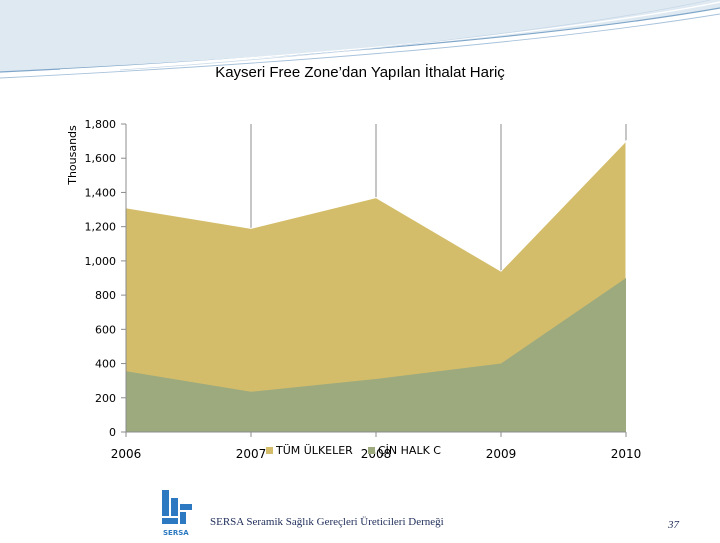 The image size is (720, 543). I want to click on x-tick-label: 2007, so click(251, 454).